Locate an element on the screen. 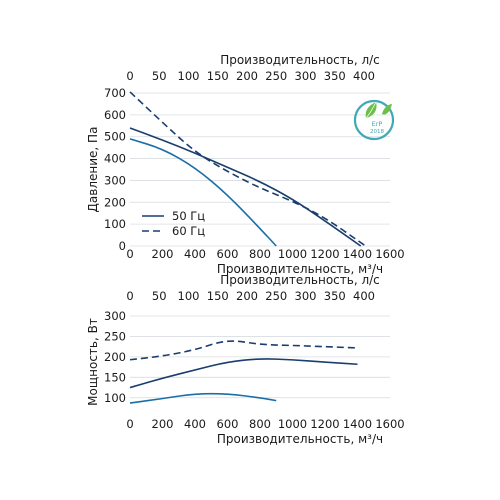  leaf-icon is located at coordinates (387, 109).